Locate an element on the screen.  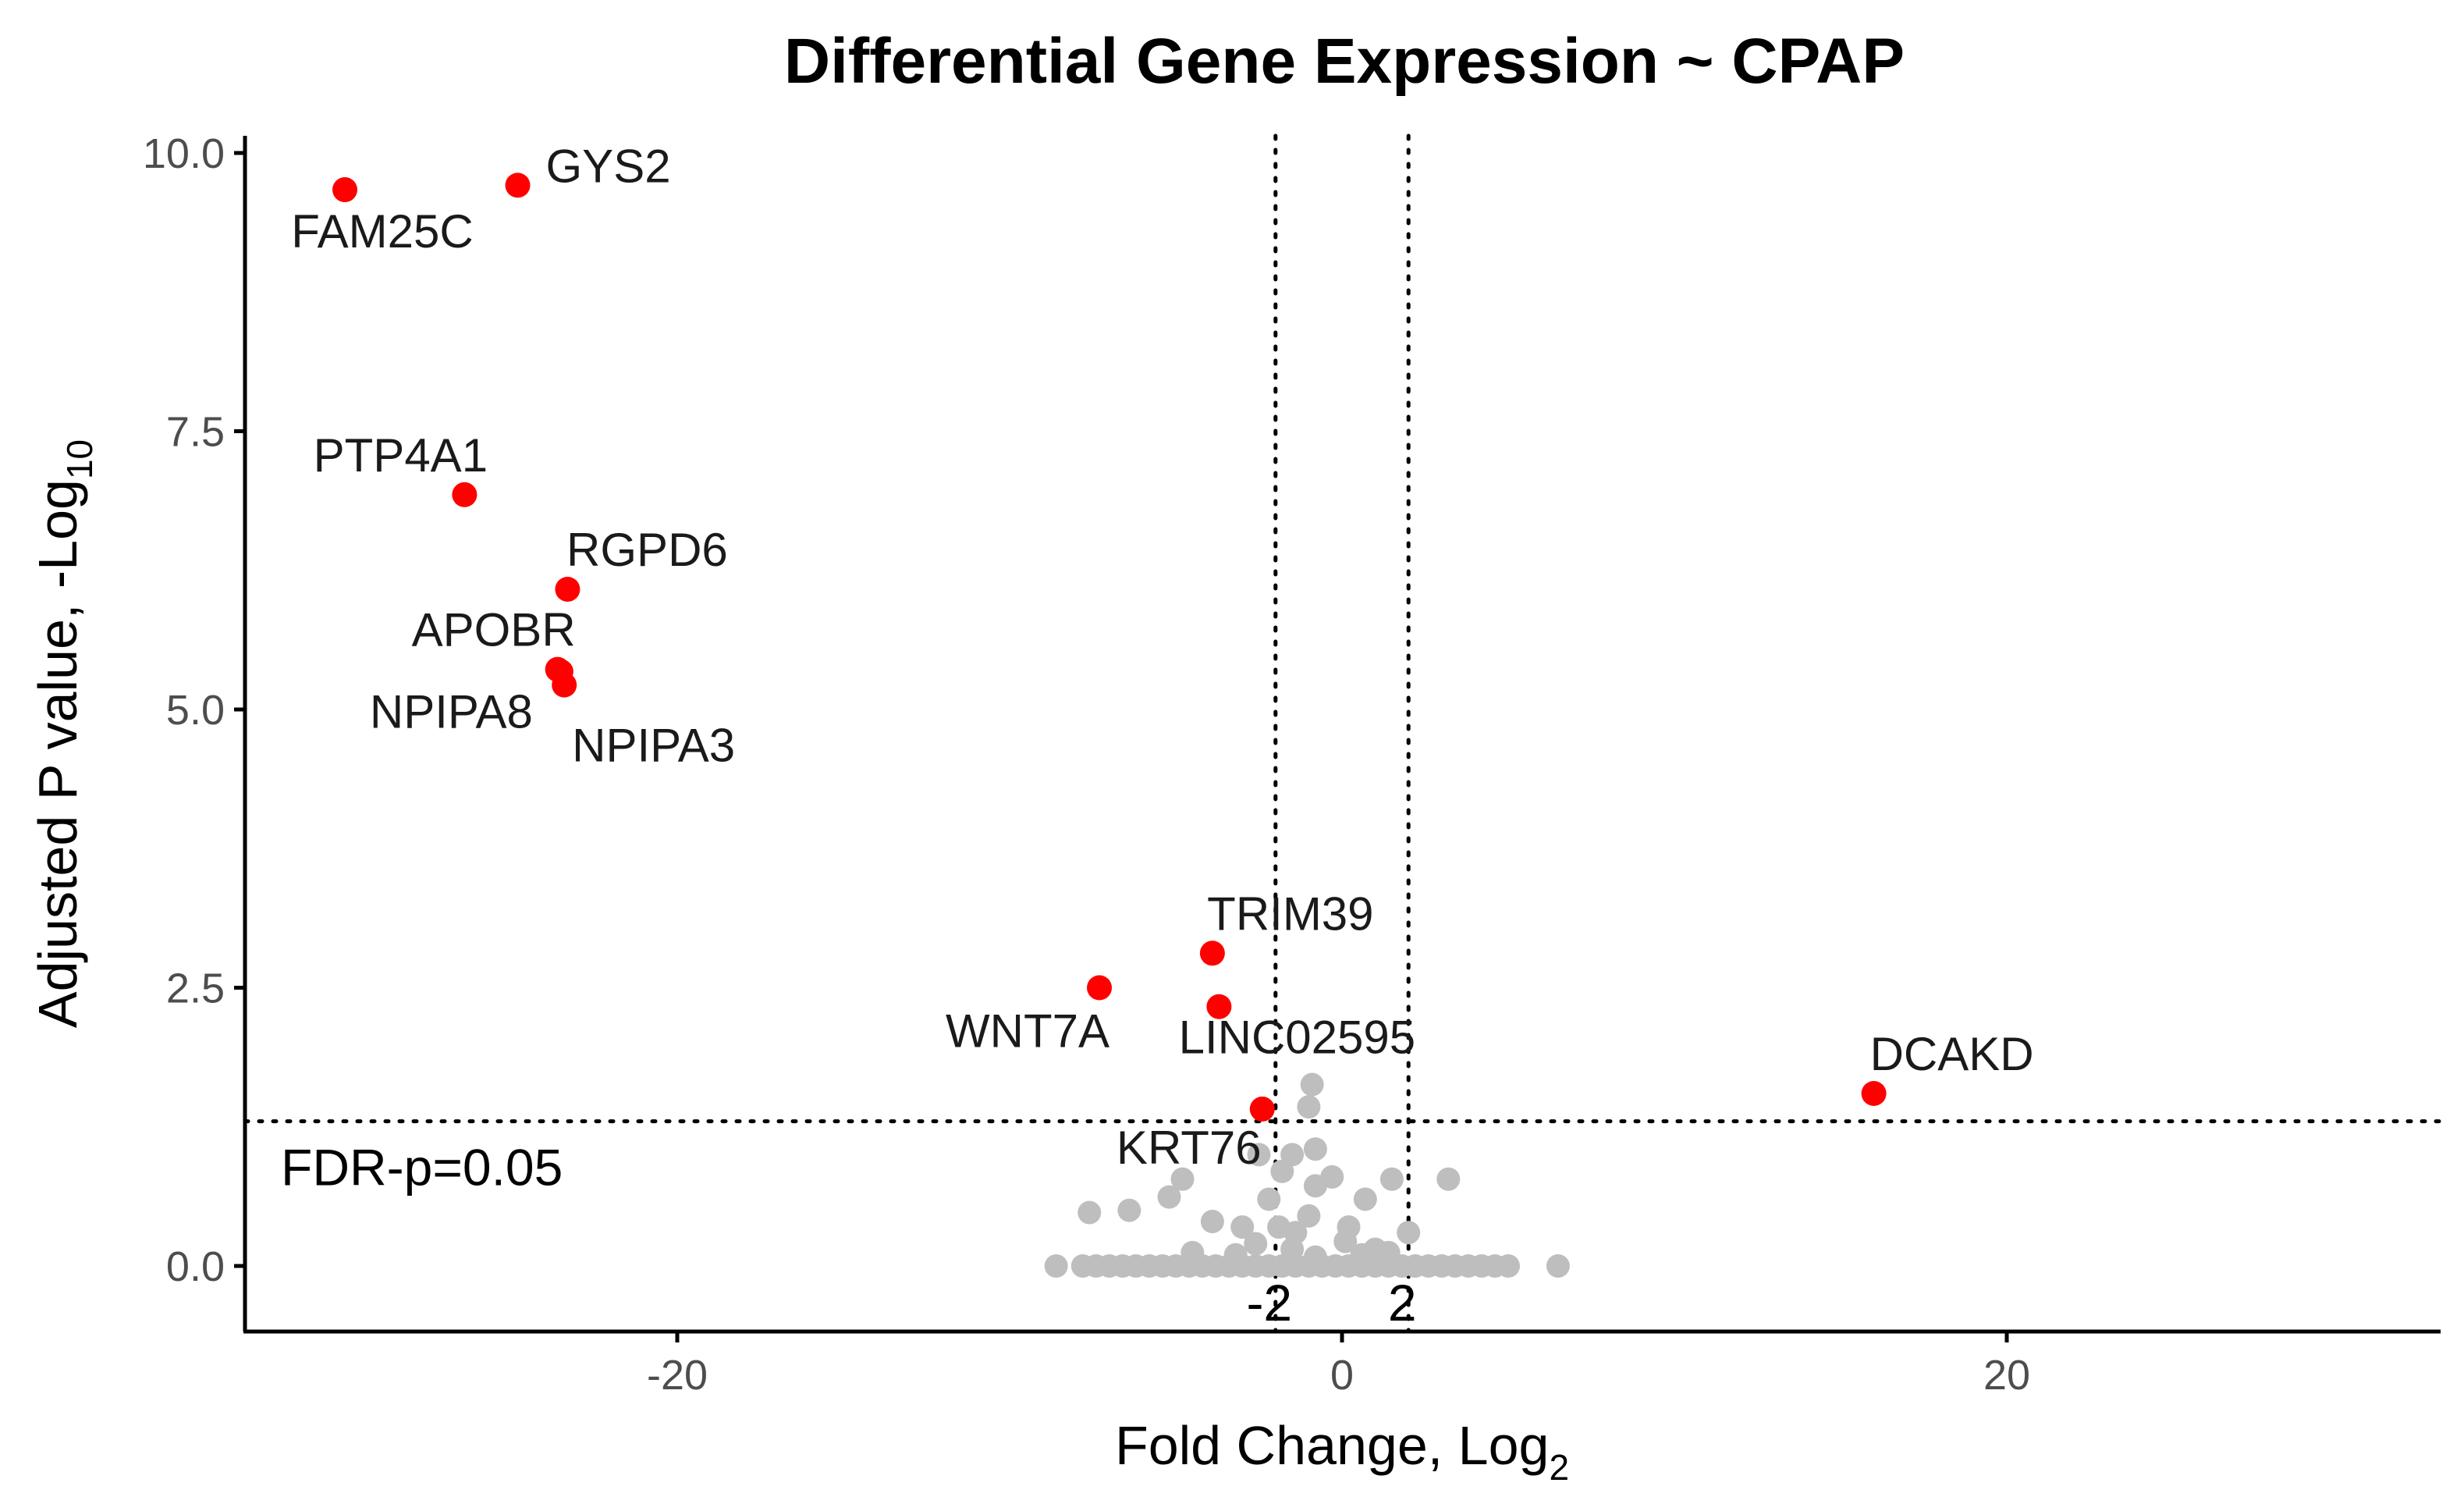
point-ptp4a1 is located at coordinates (465, 495).